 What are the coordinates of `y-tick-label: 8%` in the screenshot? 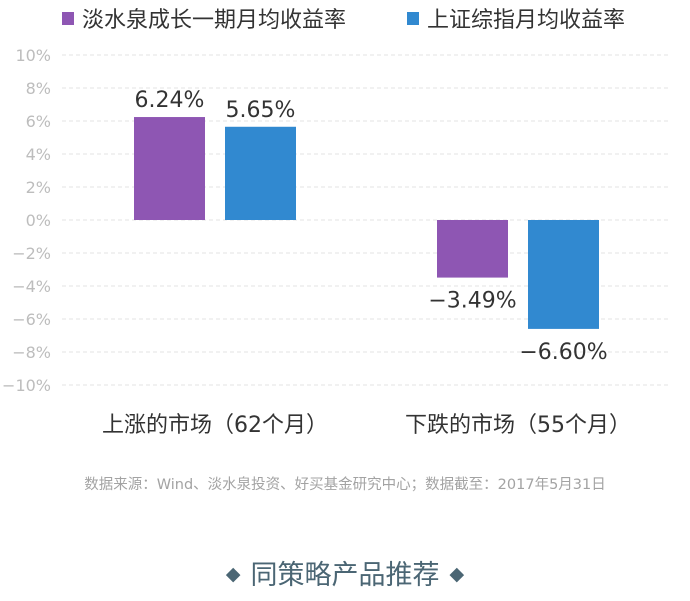 It's located at (38, 88).